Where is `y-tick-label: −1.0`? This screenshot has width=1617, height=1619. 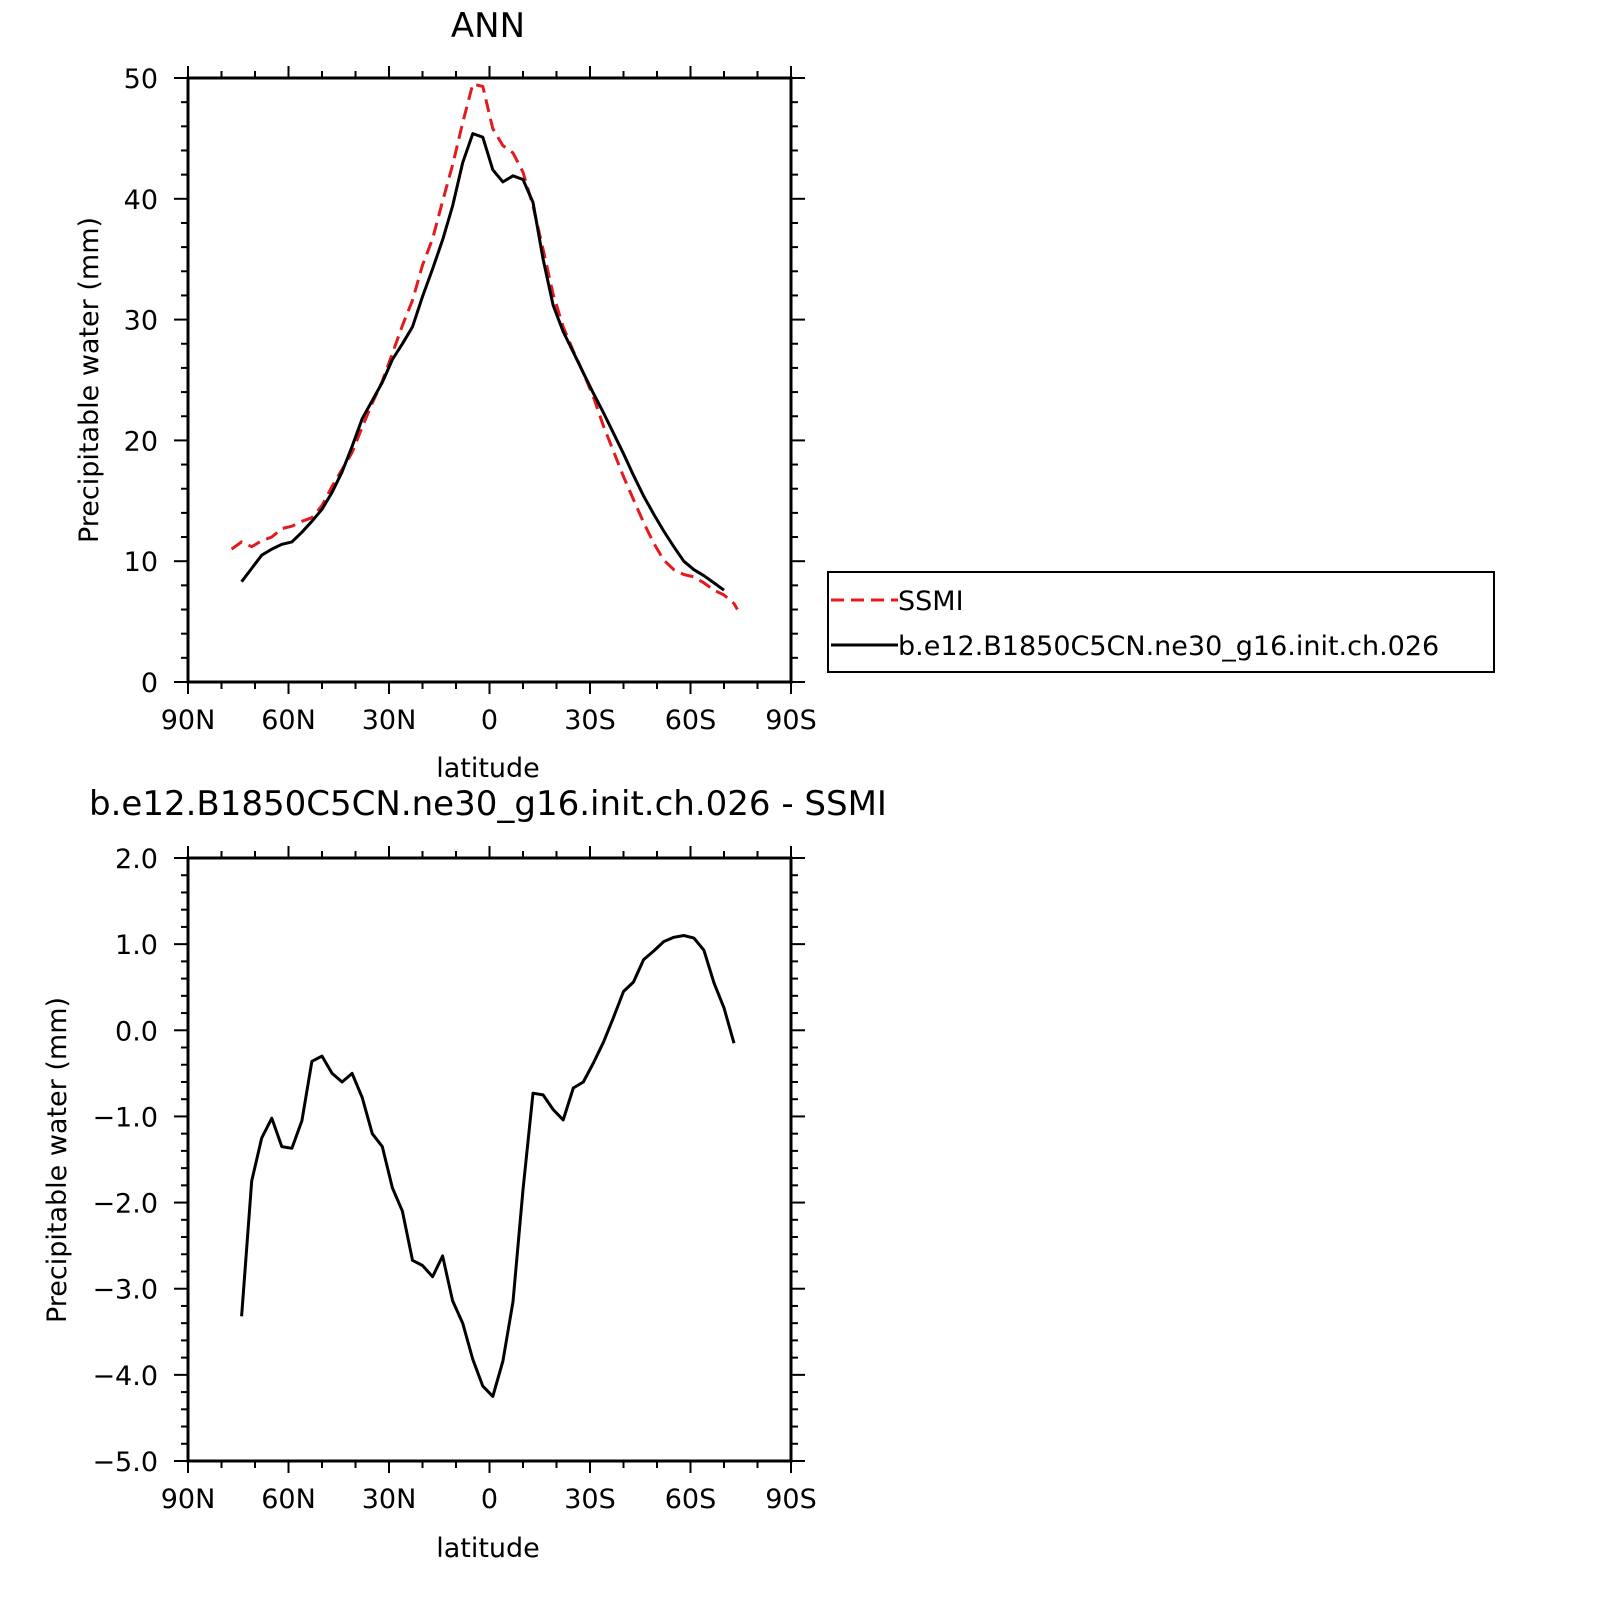
y-tick-label: −1.0 is located at coordinates (125, 1117).